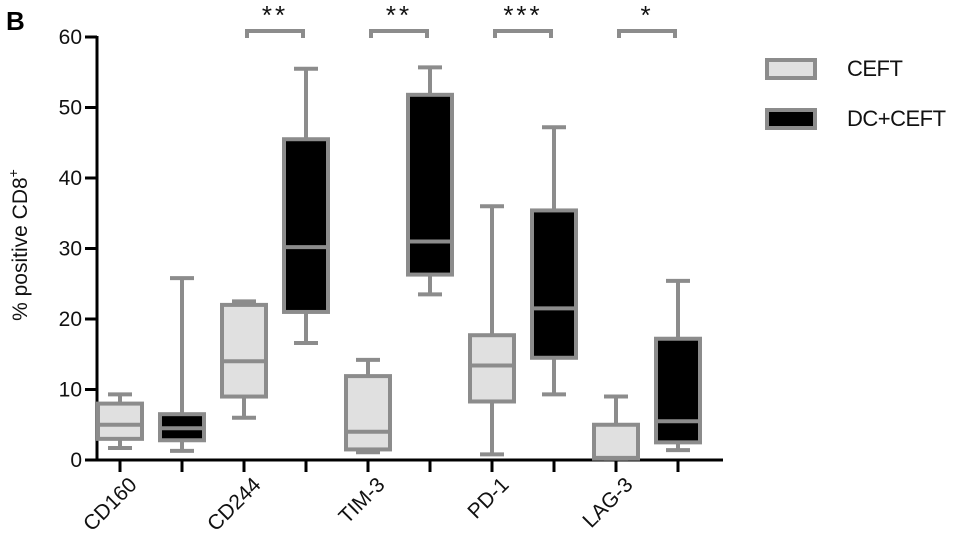 The width and height of the screenshot is (953, 540). I want to click on box-lag-3-ceft, so click(616, 427).